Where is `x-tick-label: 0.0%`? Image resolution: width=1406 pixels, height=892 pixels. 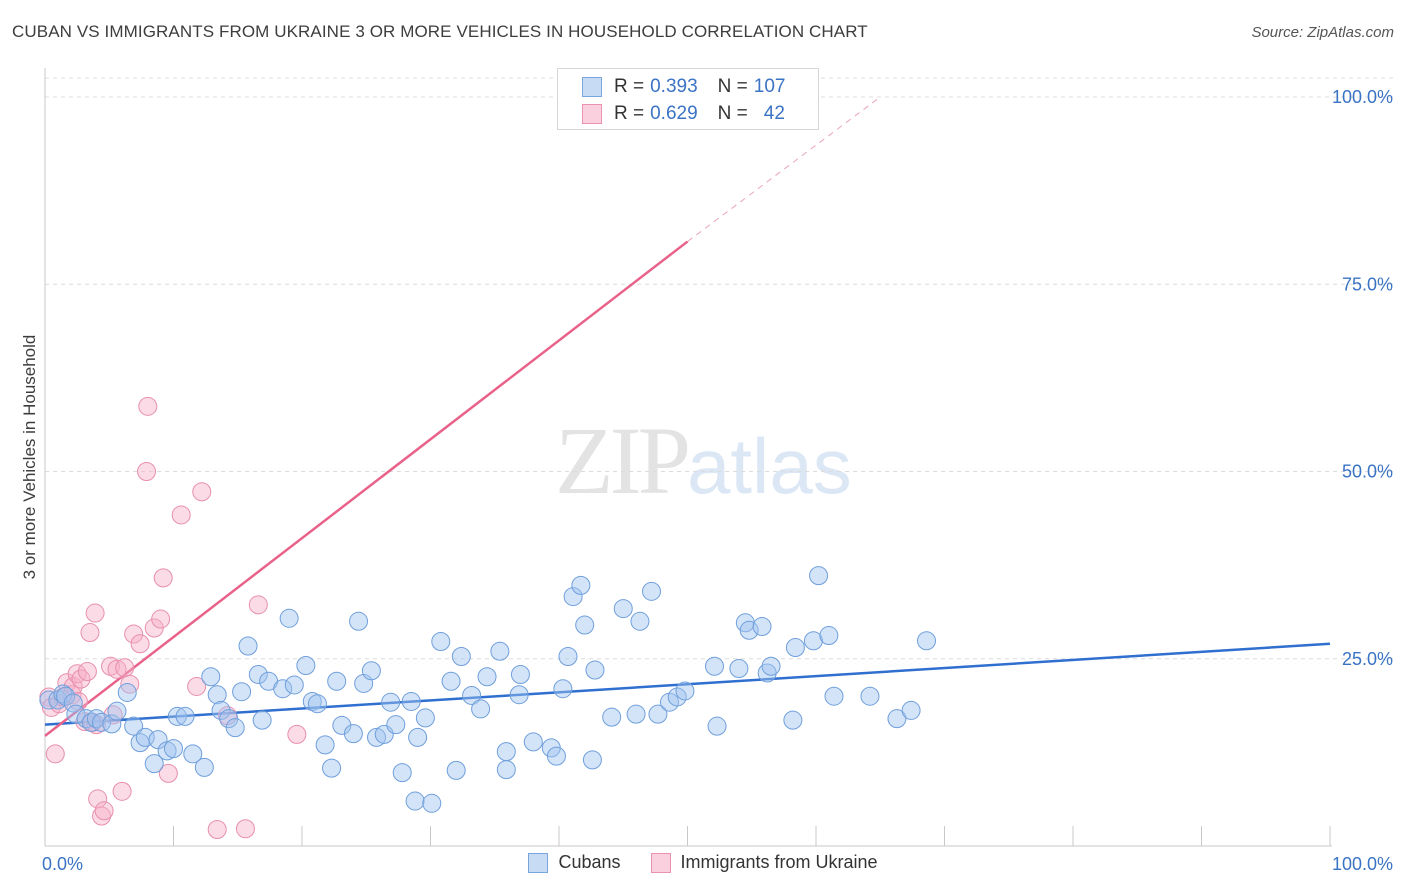 x-tick-label: 0.0% is located at coordinates (62, 864).